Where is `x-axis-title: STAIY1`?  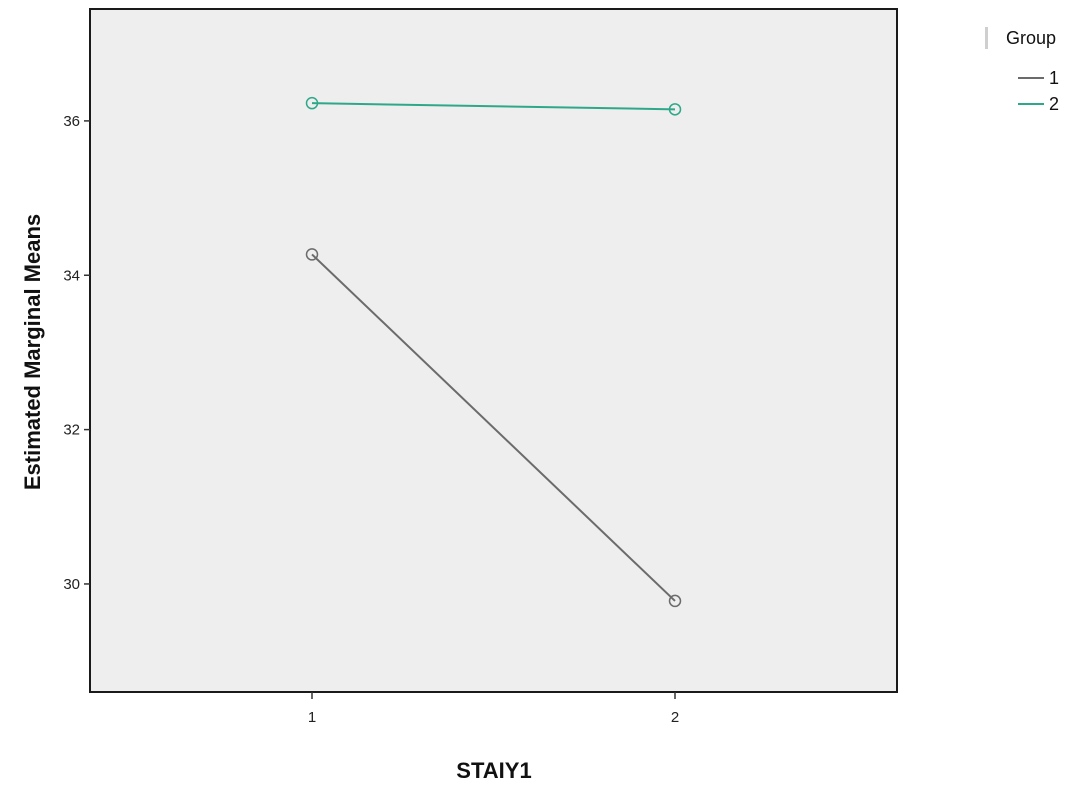
x-axis-title: STAIY1 is located at coordinates (493, 770).